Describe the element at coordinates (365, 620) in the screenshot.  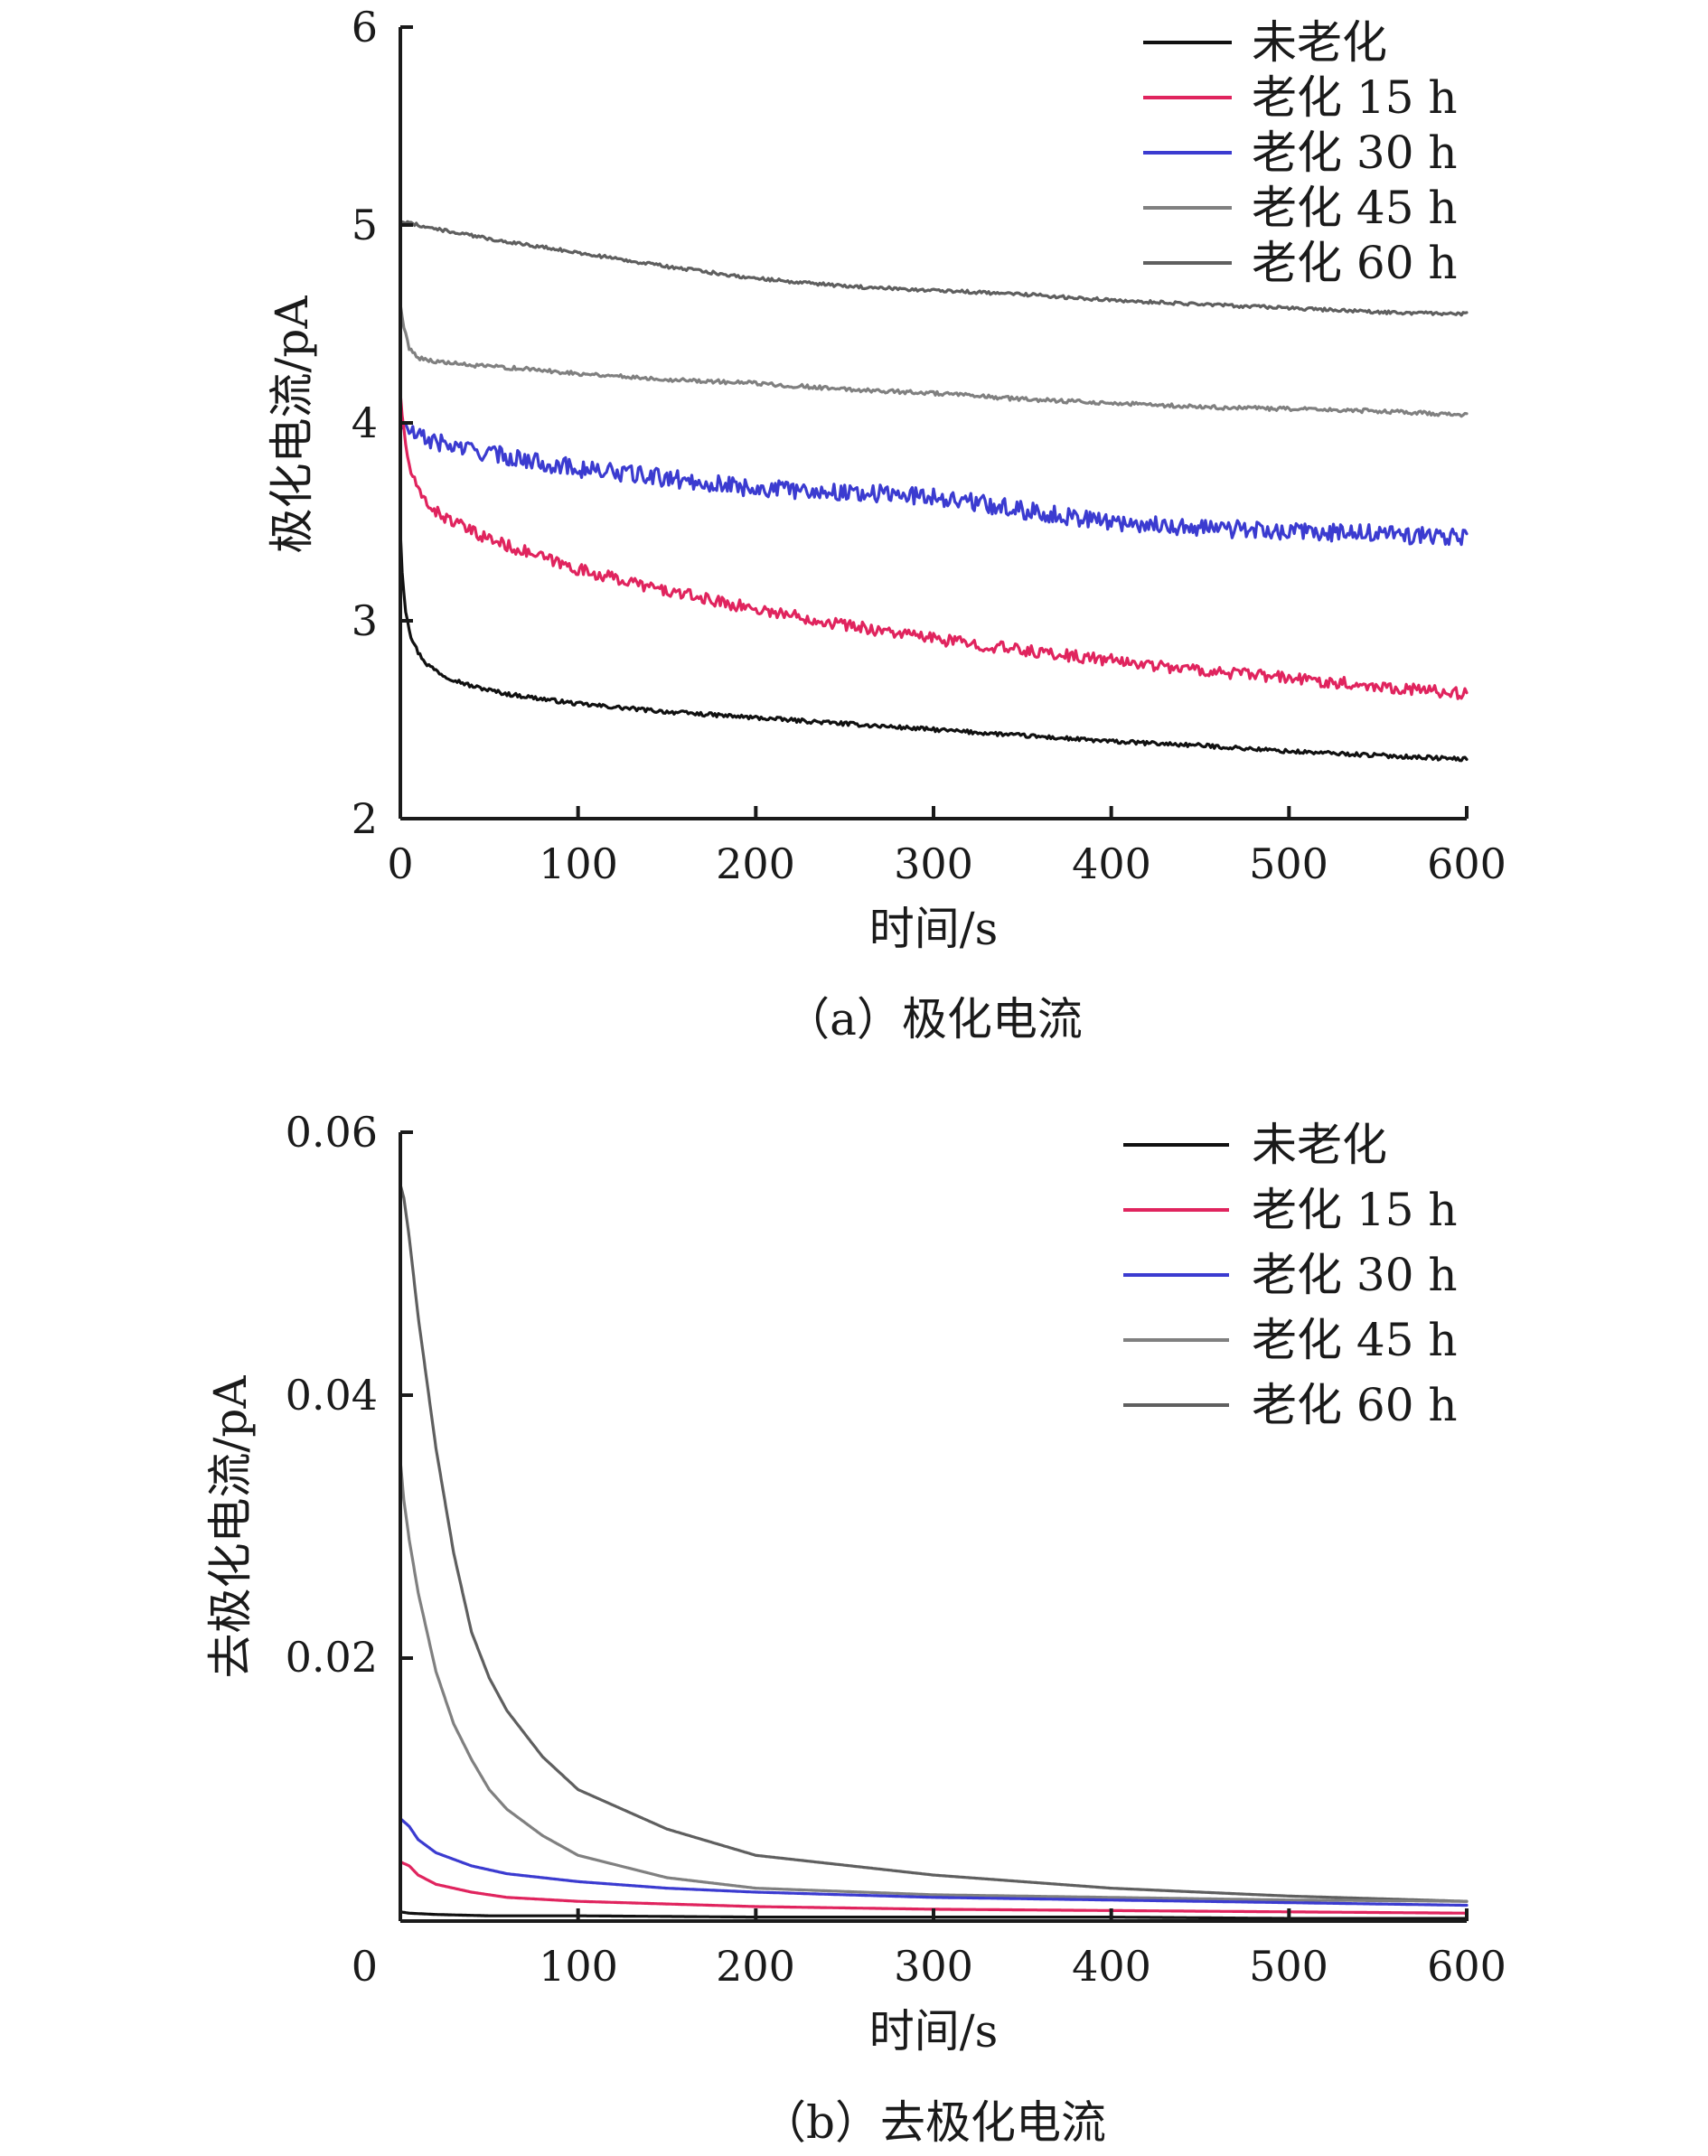
I see `y-tick-label: 3` at that location.